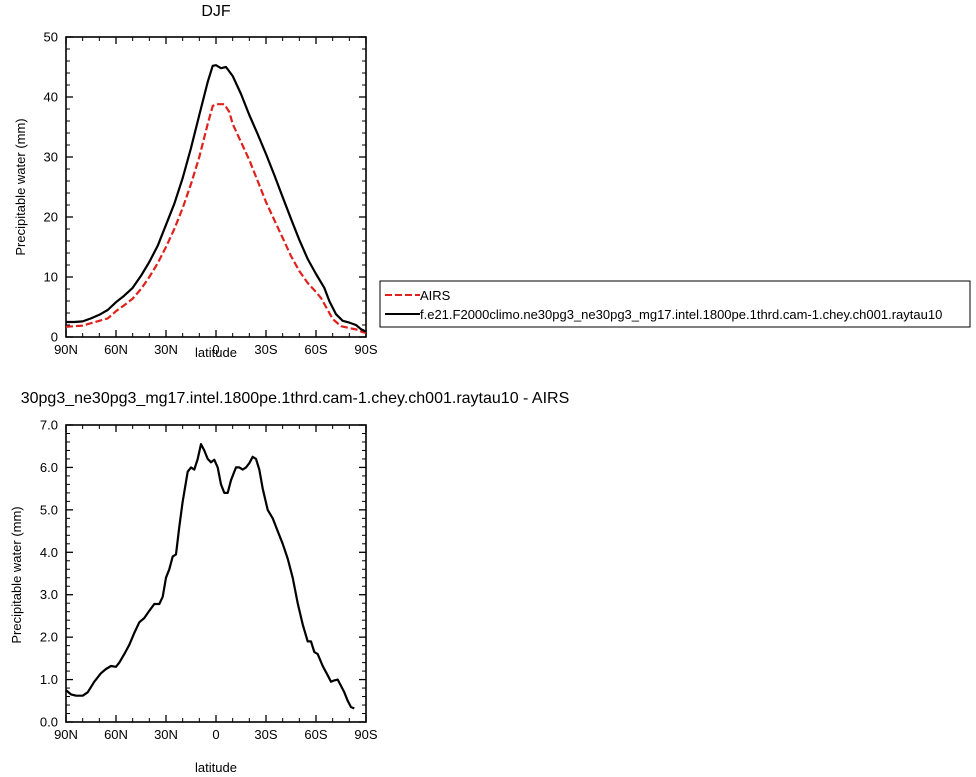 The height and width of the screenshot is (777, 976). I want to click on bottom-x-tick-label: 30S, so click(265, 734).